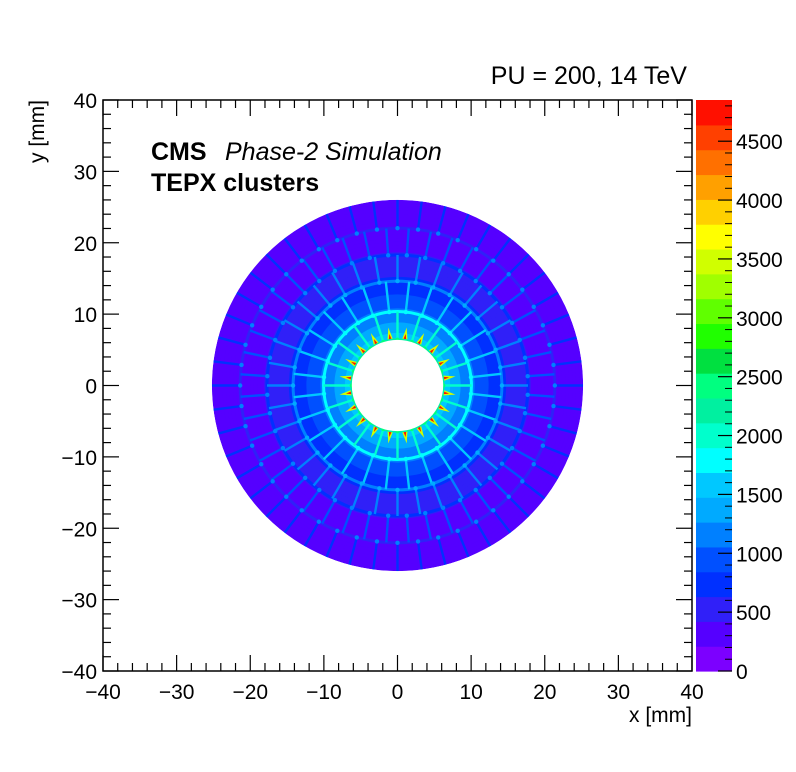  Describe the element at coordinates (618, 692) in the screenshot. I see `x-tick-label: 30` at that location.